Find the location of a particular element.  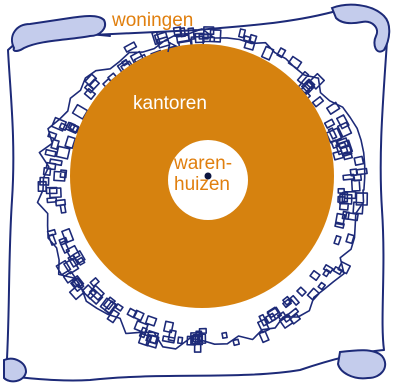

warehouse-label-line1: waren- is located at coordinates (203, 163).